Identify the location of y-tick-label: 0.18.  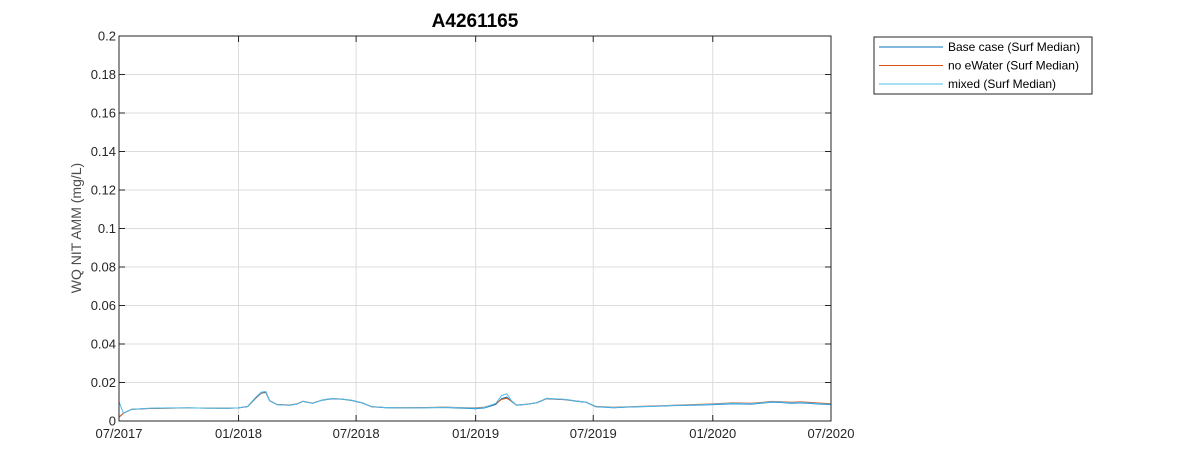
(103, 74).